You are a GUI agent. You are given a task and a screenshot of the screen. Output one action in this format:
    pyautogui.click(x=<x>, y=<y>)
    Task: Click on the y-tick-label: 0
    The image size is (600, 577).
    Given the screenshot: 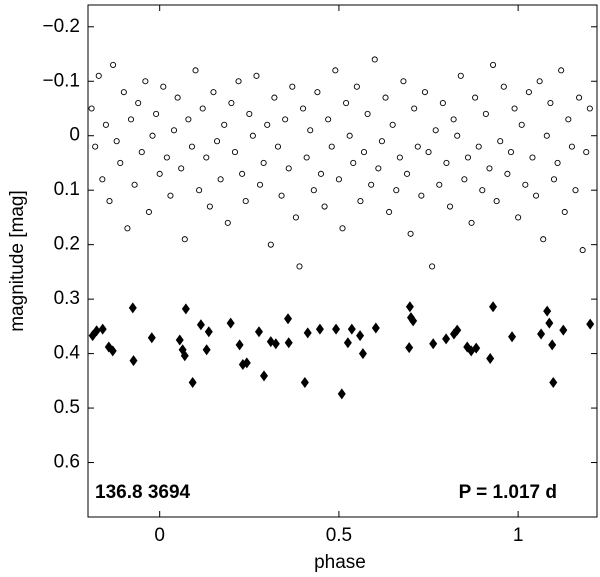 What is the action you would take?
    pyautogui.click(x=74, y=135)
    